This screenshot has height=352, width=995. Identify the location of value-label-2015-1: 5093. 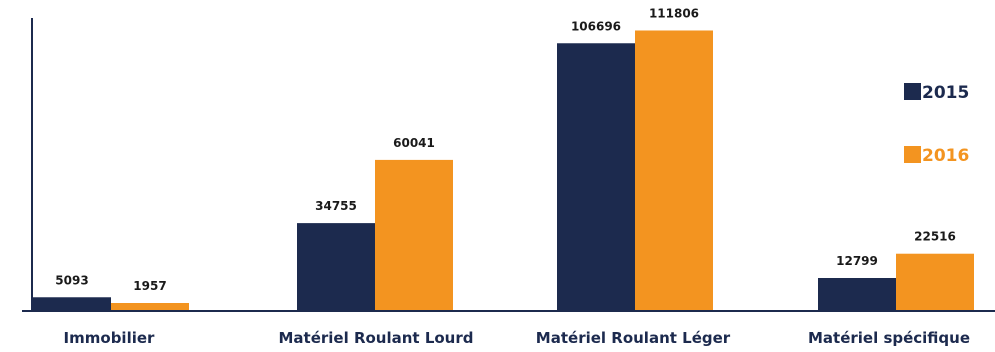
(71, 280).